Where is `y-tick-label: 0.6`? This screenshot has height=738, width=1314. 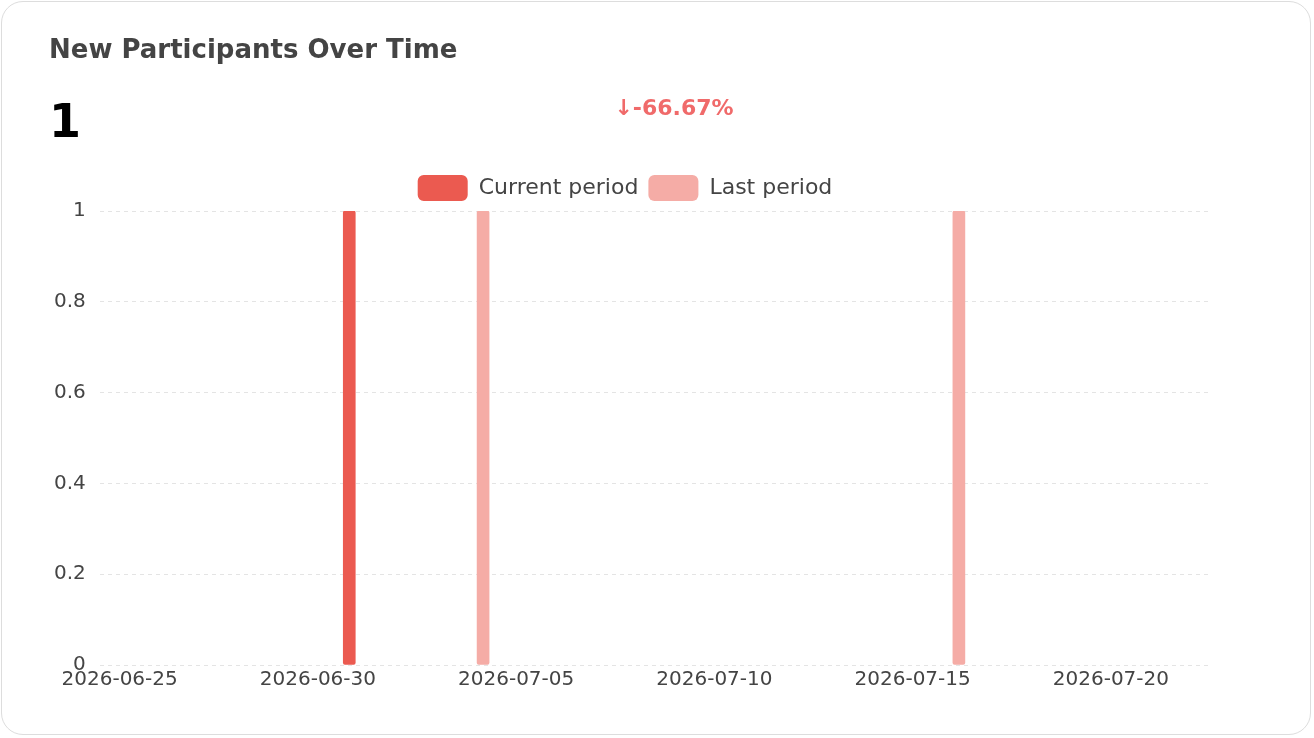
y-tick-label: 0.6 is located at coordinates (69, 390).